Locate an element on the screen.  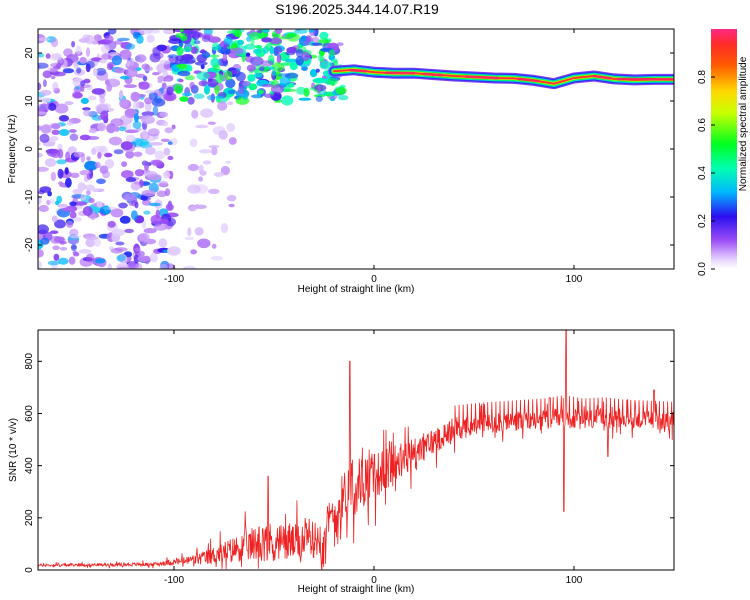
spec-ytick-label: 10 is located at coordinates (29, 101).